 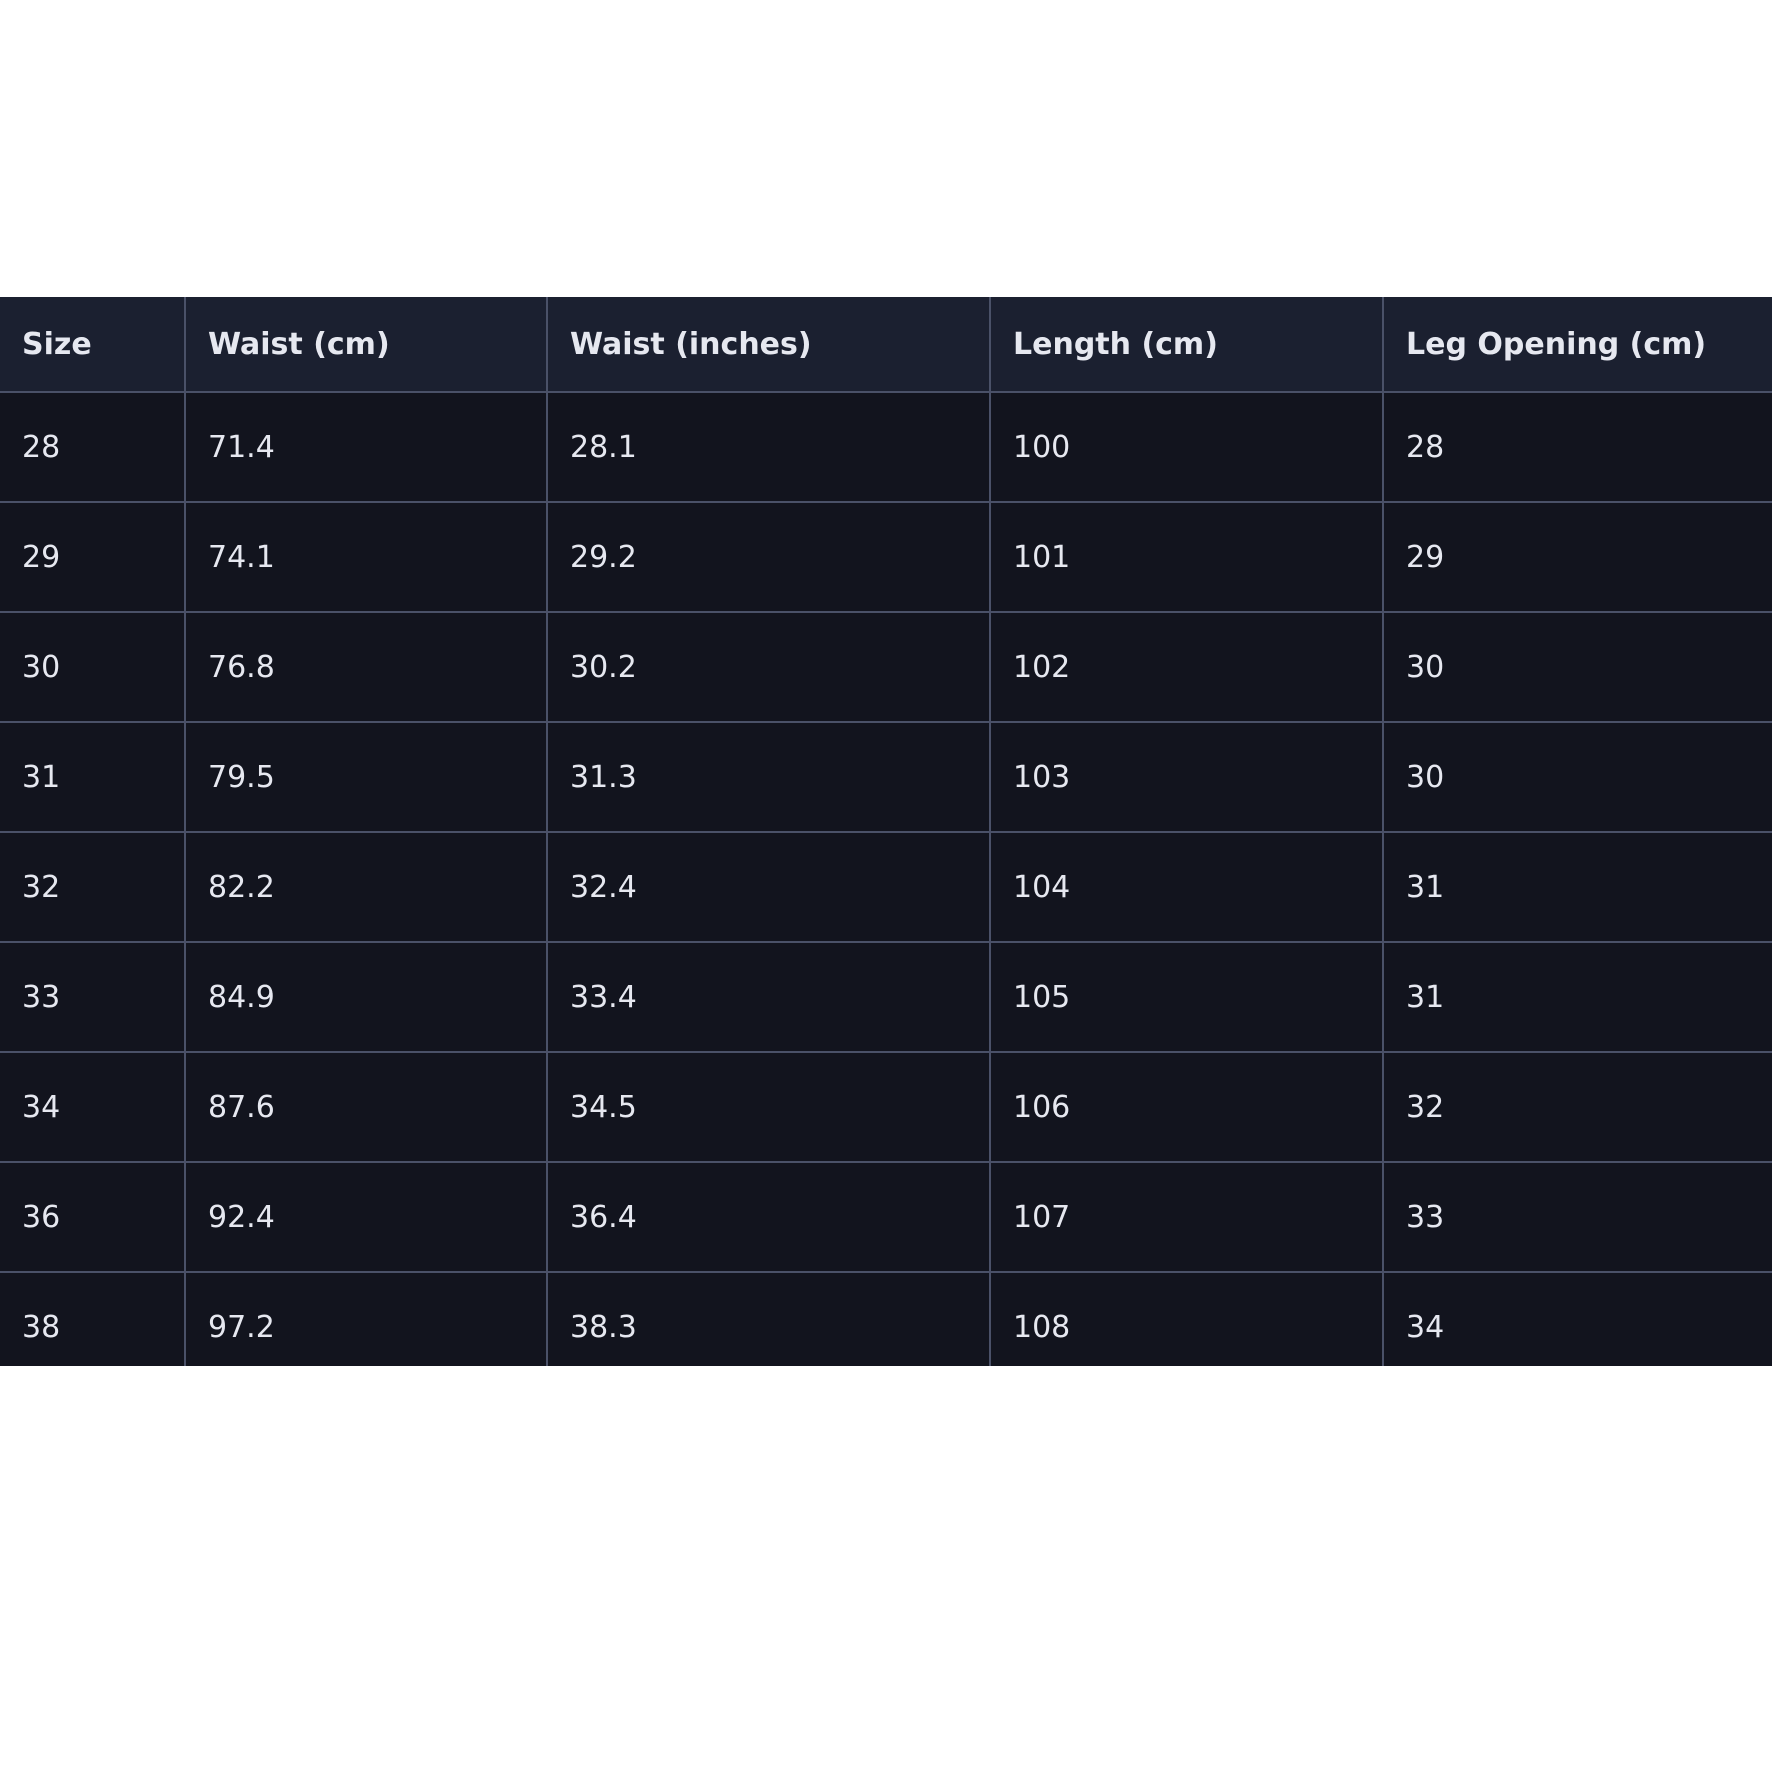 I want to click on table-cell: 34.5, so click(x=768, y=1107).